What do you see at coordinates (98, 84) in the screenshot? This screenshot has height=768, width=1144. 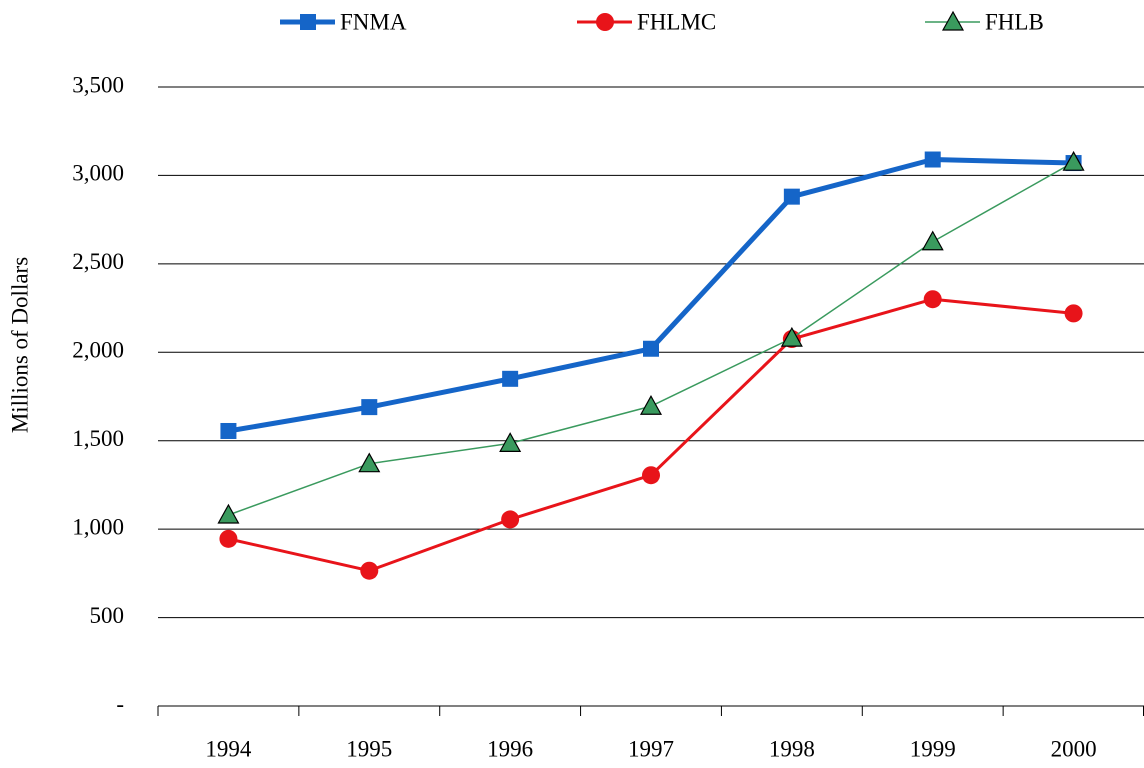 I see `y-tick-label: 3,500` at bounding box center [98, 84].